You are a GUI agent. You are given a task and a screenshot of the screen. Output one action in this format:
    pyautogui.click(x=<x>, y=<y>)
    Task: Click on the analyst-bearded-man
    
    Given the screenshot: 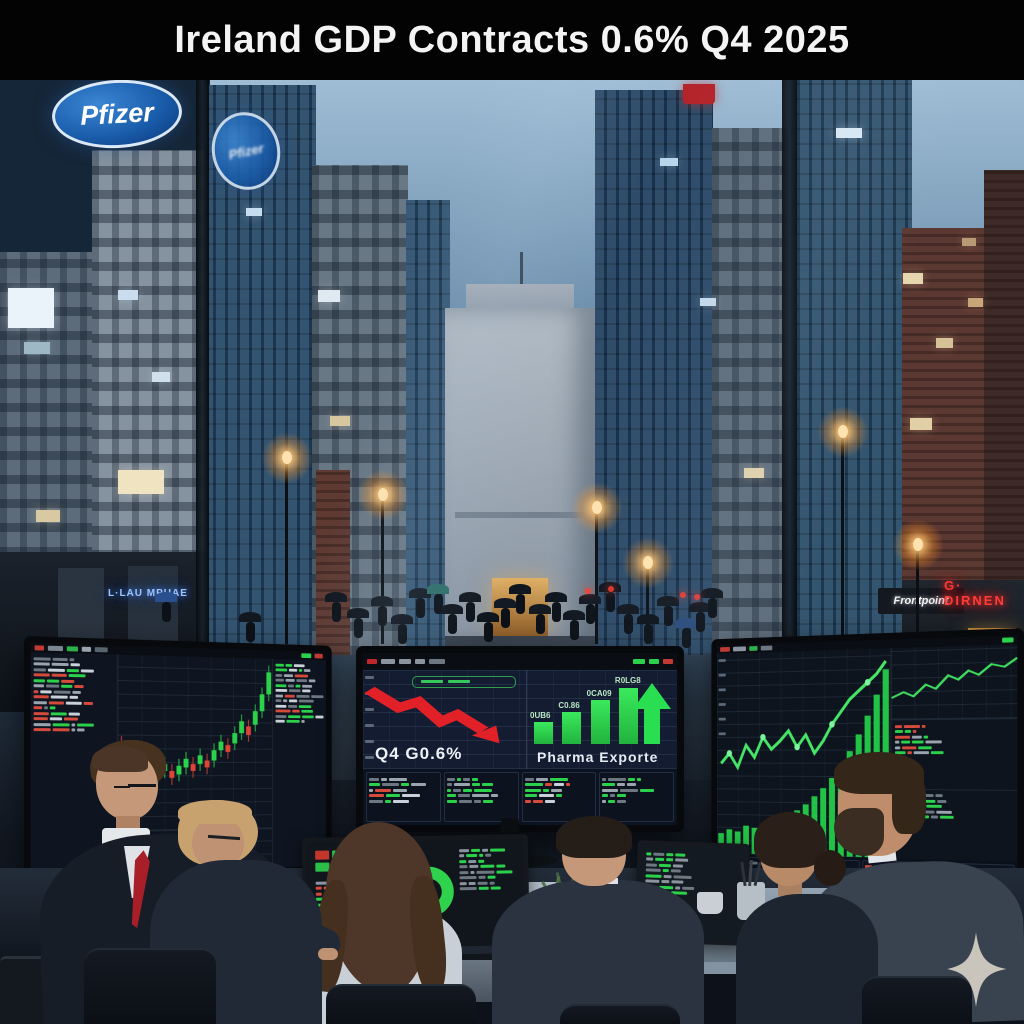 What is the action you would take?
    pyautogui.click(x=910, y=888)
    